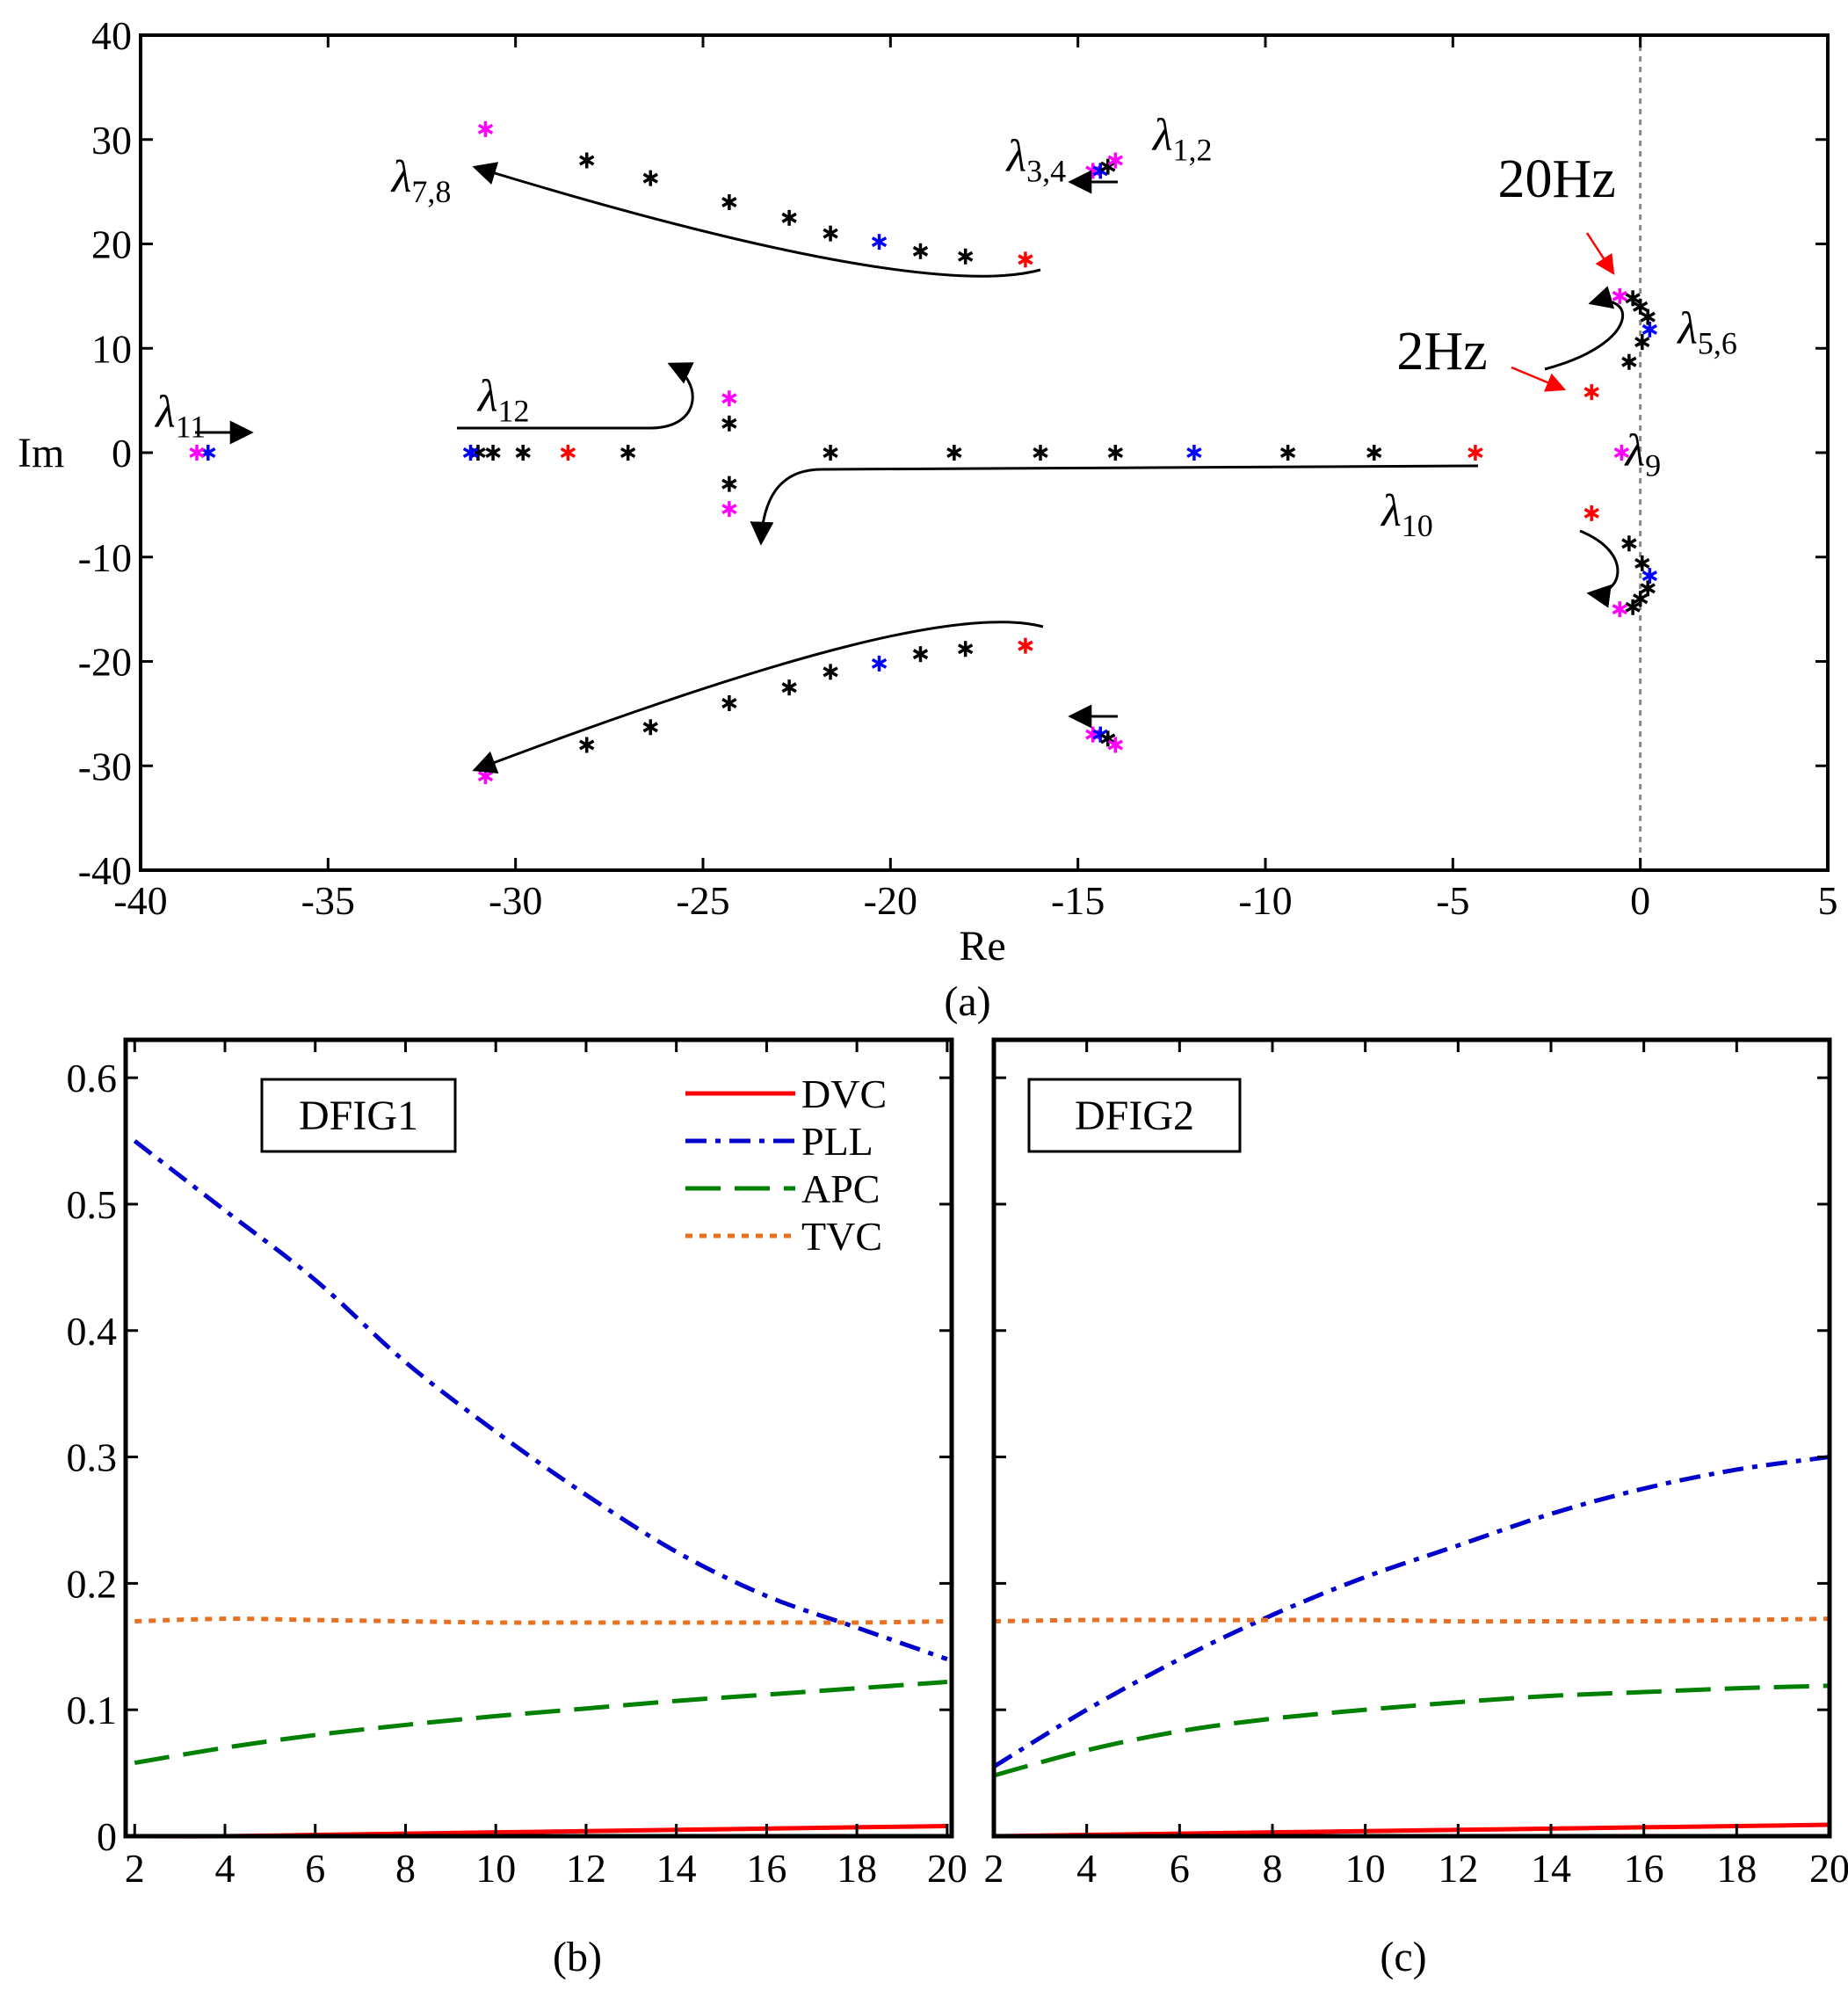 The width and height of the screenshot is (1848, 1990). What do you see at coordinates (107, 1837) in the screenshot?
I see `y-tick-label: 0` at bounding box center [107, 1837].